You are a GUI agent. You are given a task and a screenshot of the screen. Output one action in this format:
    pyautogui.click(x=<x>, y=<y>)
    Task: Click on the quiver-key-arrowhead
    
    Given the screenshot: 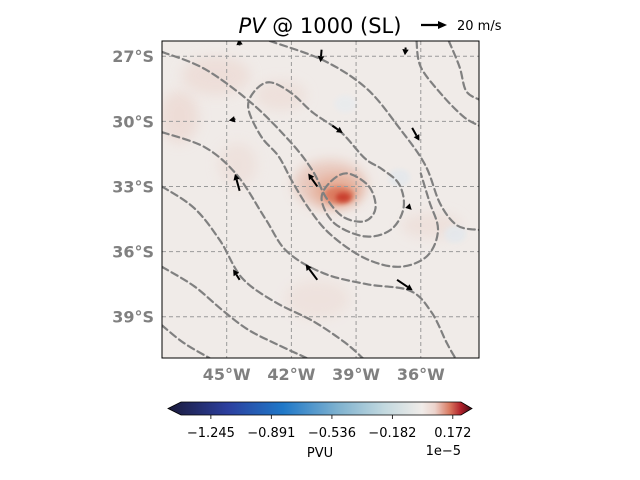 What is the action you would take?
    pyautogui.click(x=442, y=25)
    